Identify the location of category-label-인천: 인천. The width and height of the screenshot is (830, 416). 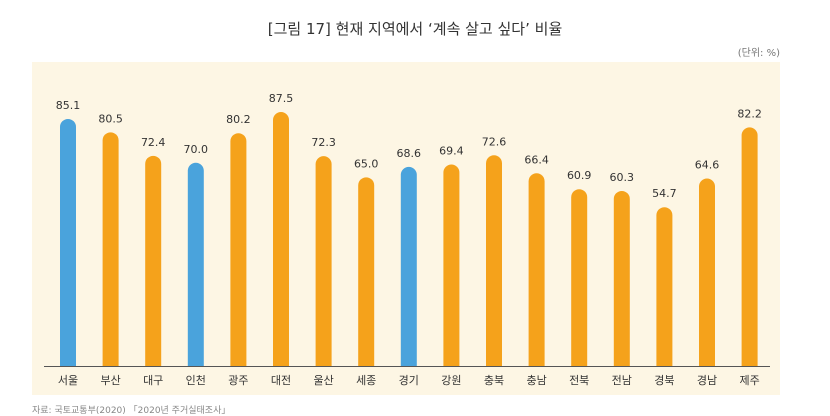
(196, 380).